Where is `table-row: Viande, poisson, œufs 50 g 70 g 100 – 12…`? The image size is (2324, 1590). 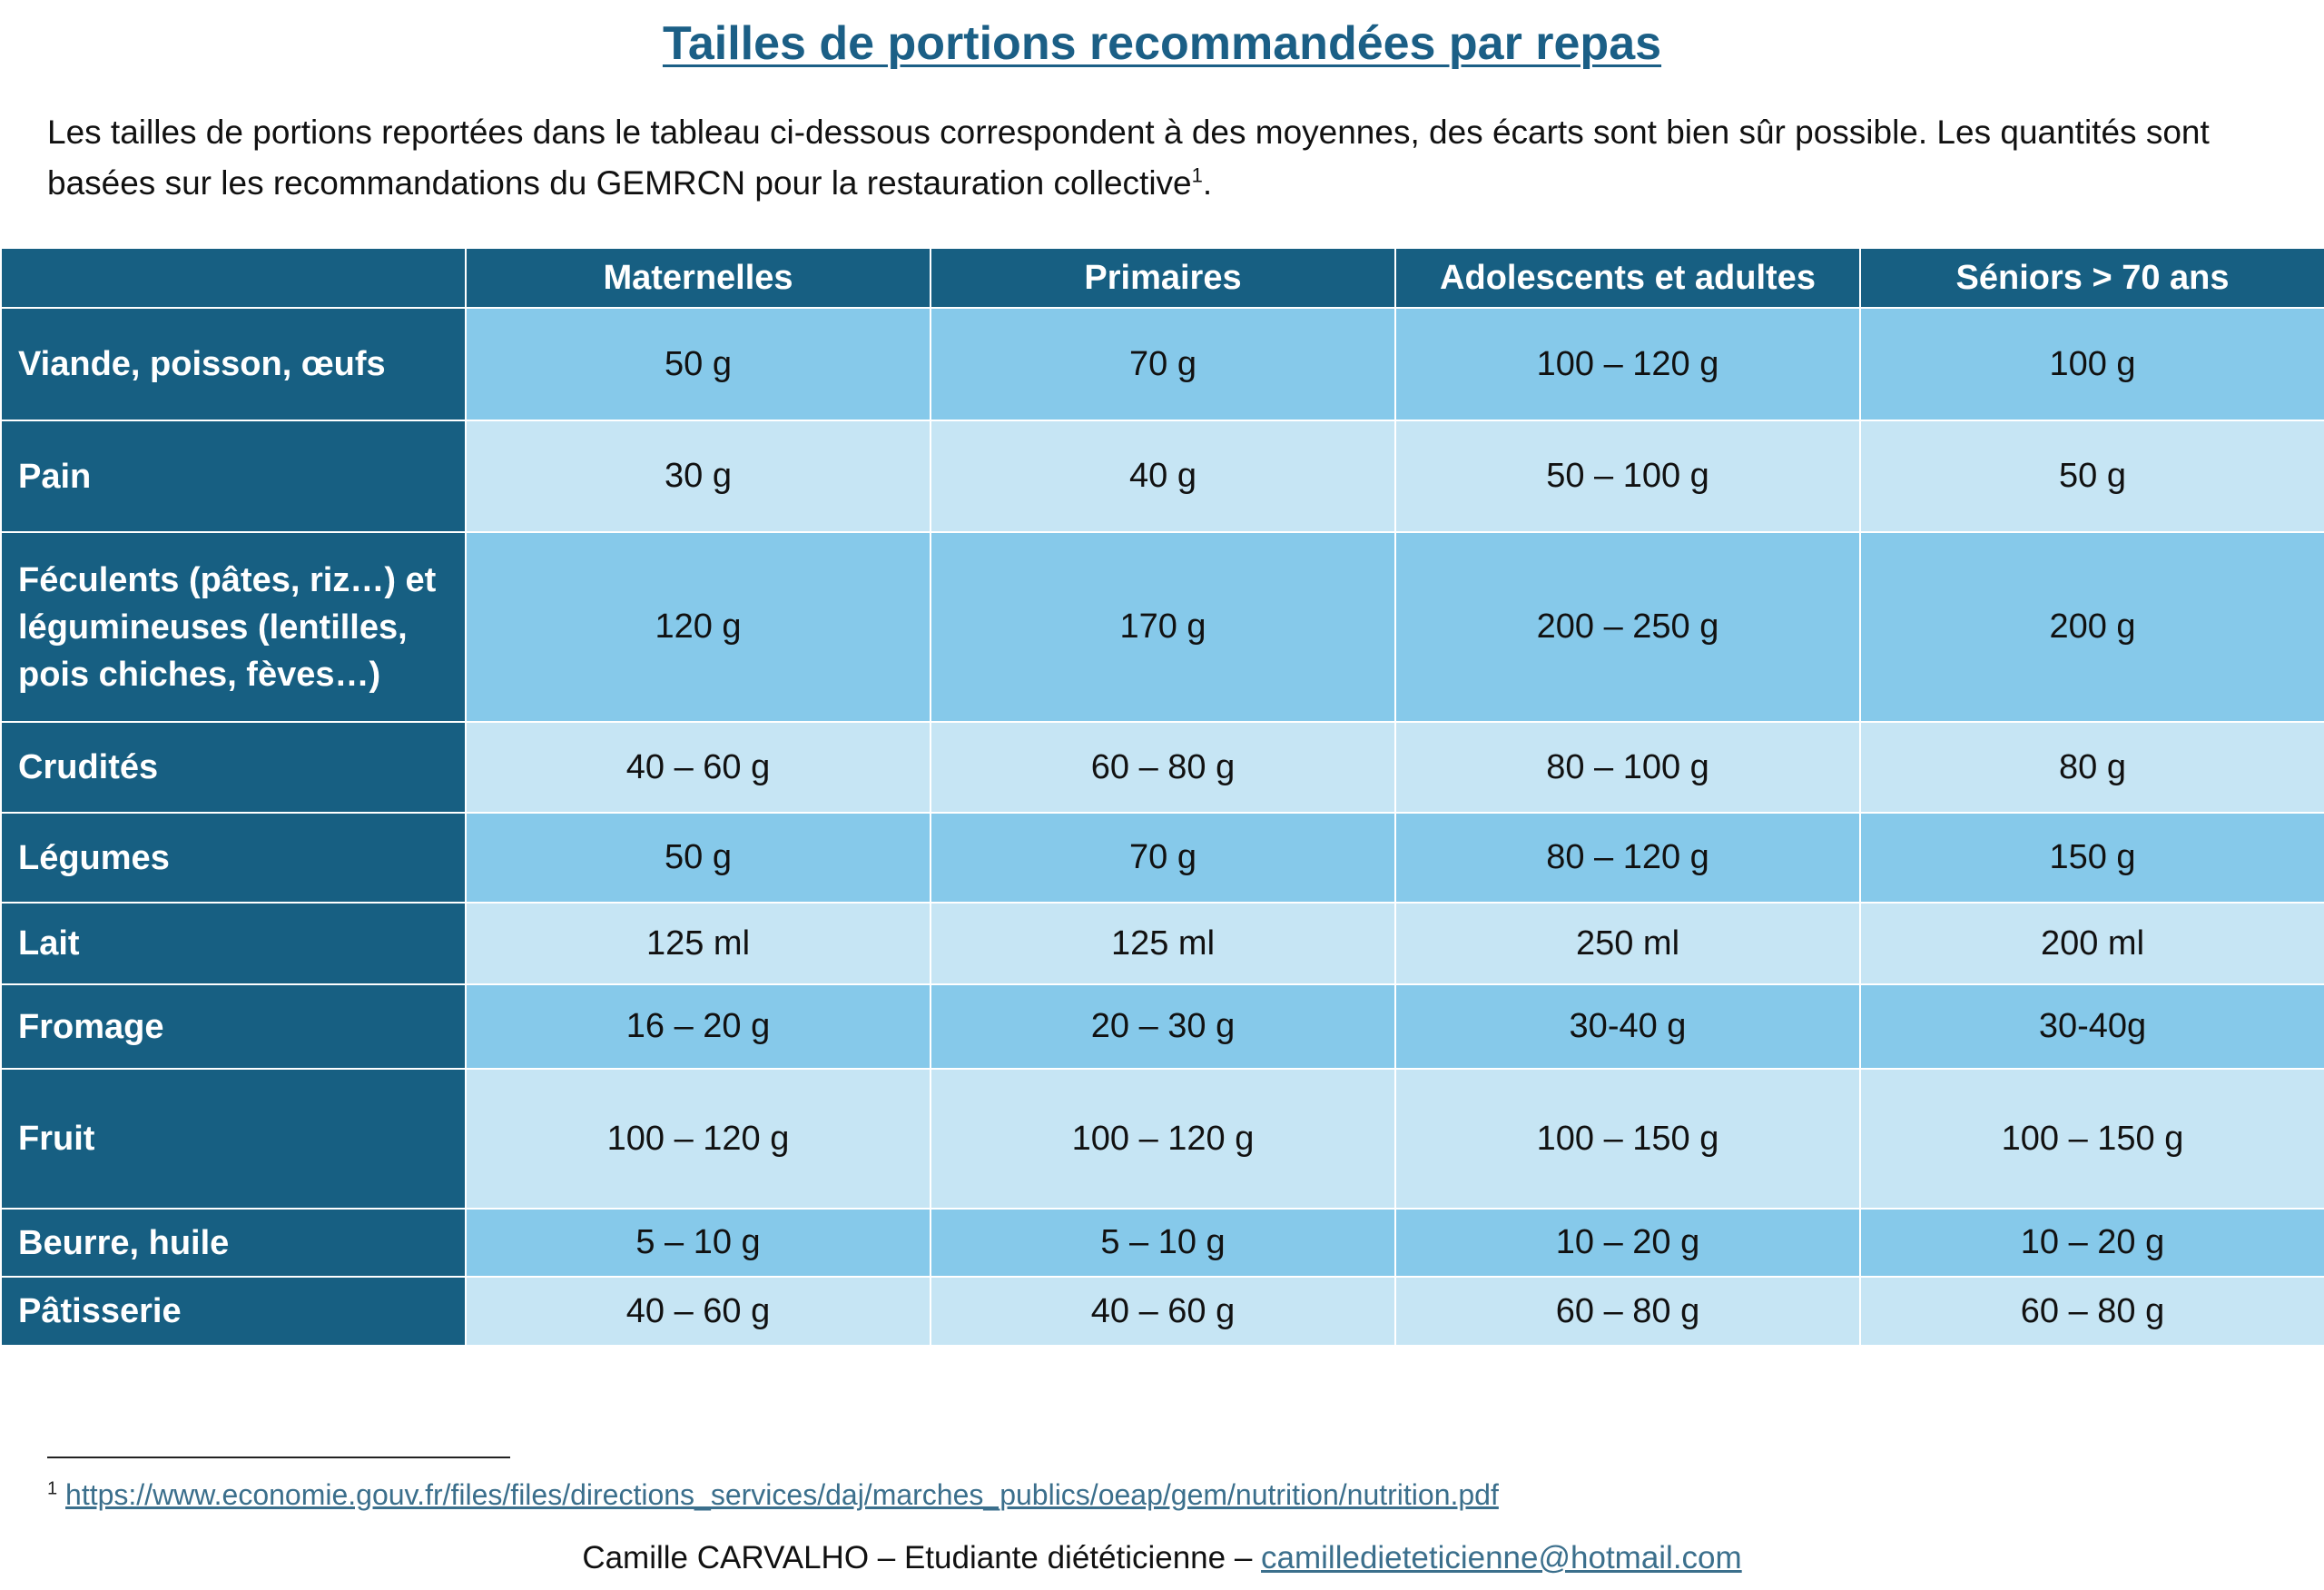 table-row: Viande, poisson, œufs 50 g 70 g 100 – 12… is located at coordinates (1162, 364).